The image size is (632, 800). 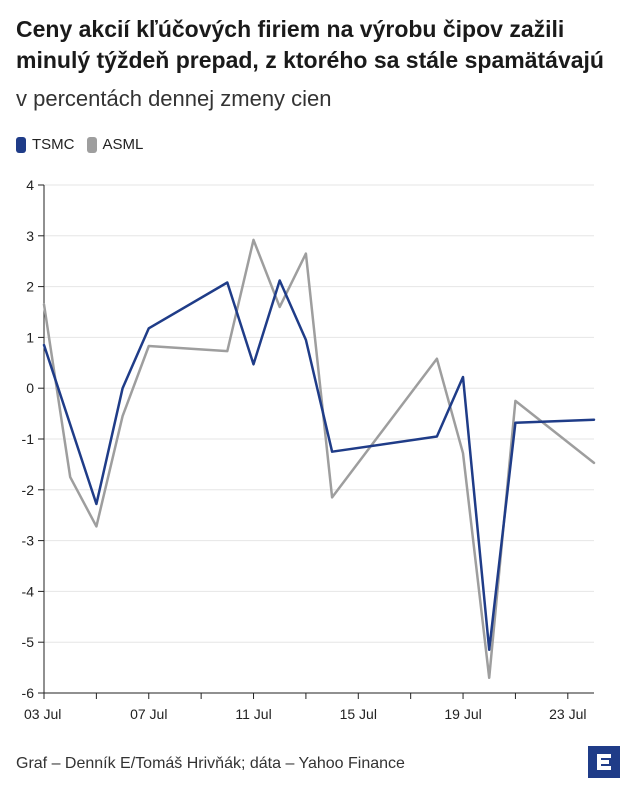 What do you see at coordinates (148, 714) in the screenshot?
I see `x-tick-label: 07 Jul` at bounding box center [148, 714].